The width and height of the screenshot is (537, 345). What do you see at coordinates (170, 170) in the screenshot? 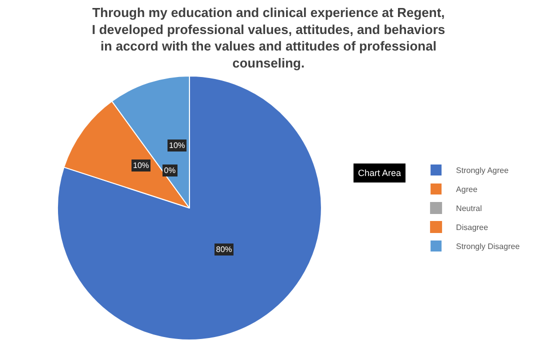
I see `text: 0%` at bounding box center [170, 170].